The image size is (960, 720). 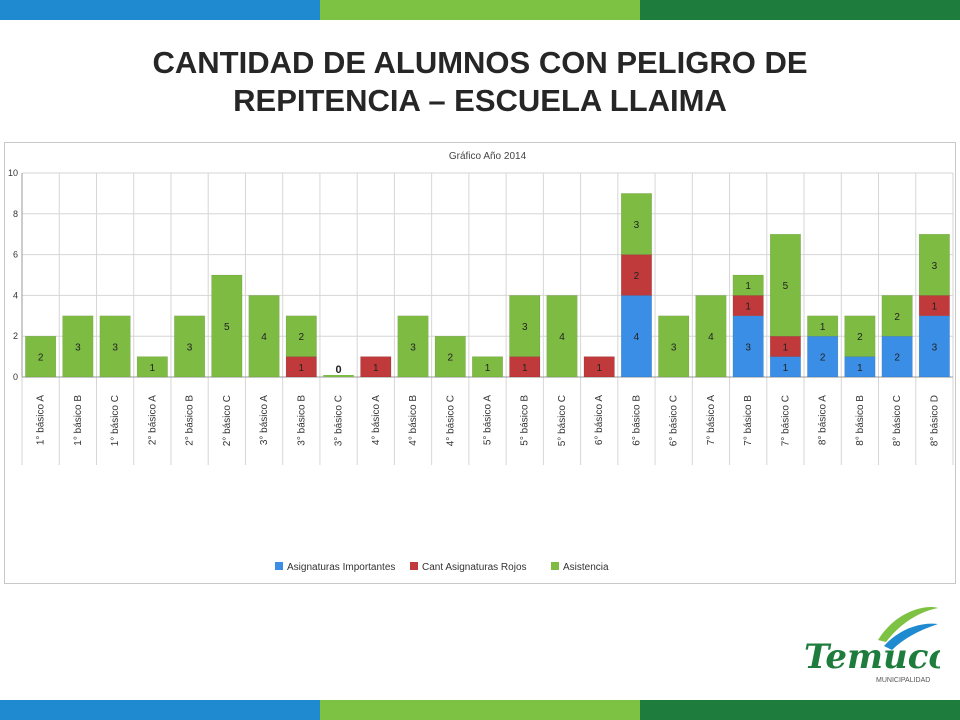 What do you see at coordinates (674, 420) in the screenshot?
I see `category-label: 6° básico C` at bounding box center [674, 420].